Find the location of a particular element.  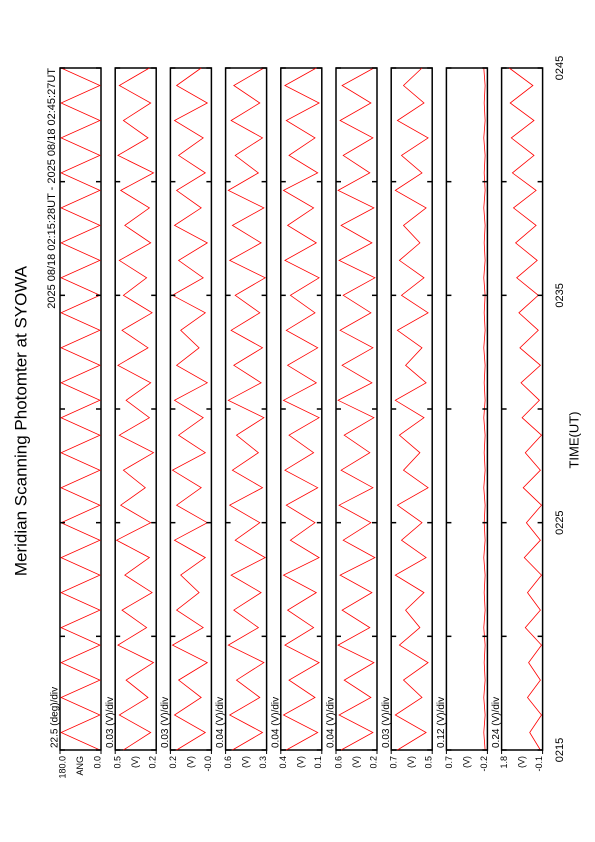

x-tick-label: 0235 is located at coordinates (560, 295).